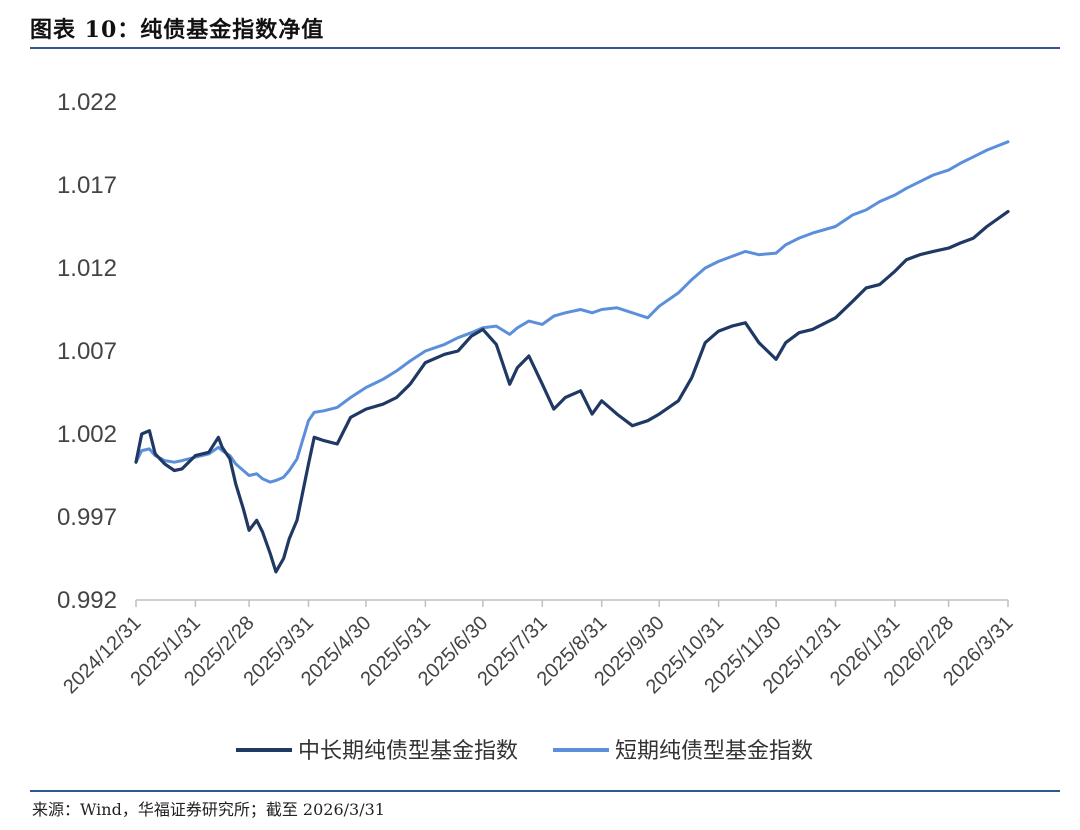 The image size is (1080, 830). I want to click on figure-title: 图表 10：纯债基金指数净值, so click(177, 30).